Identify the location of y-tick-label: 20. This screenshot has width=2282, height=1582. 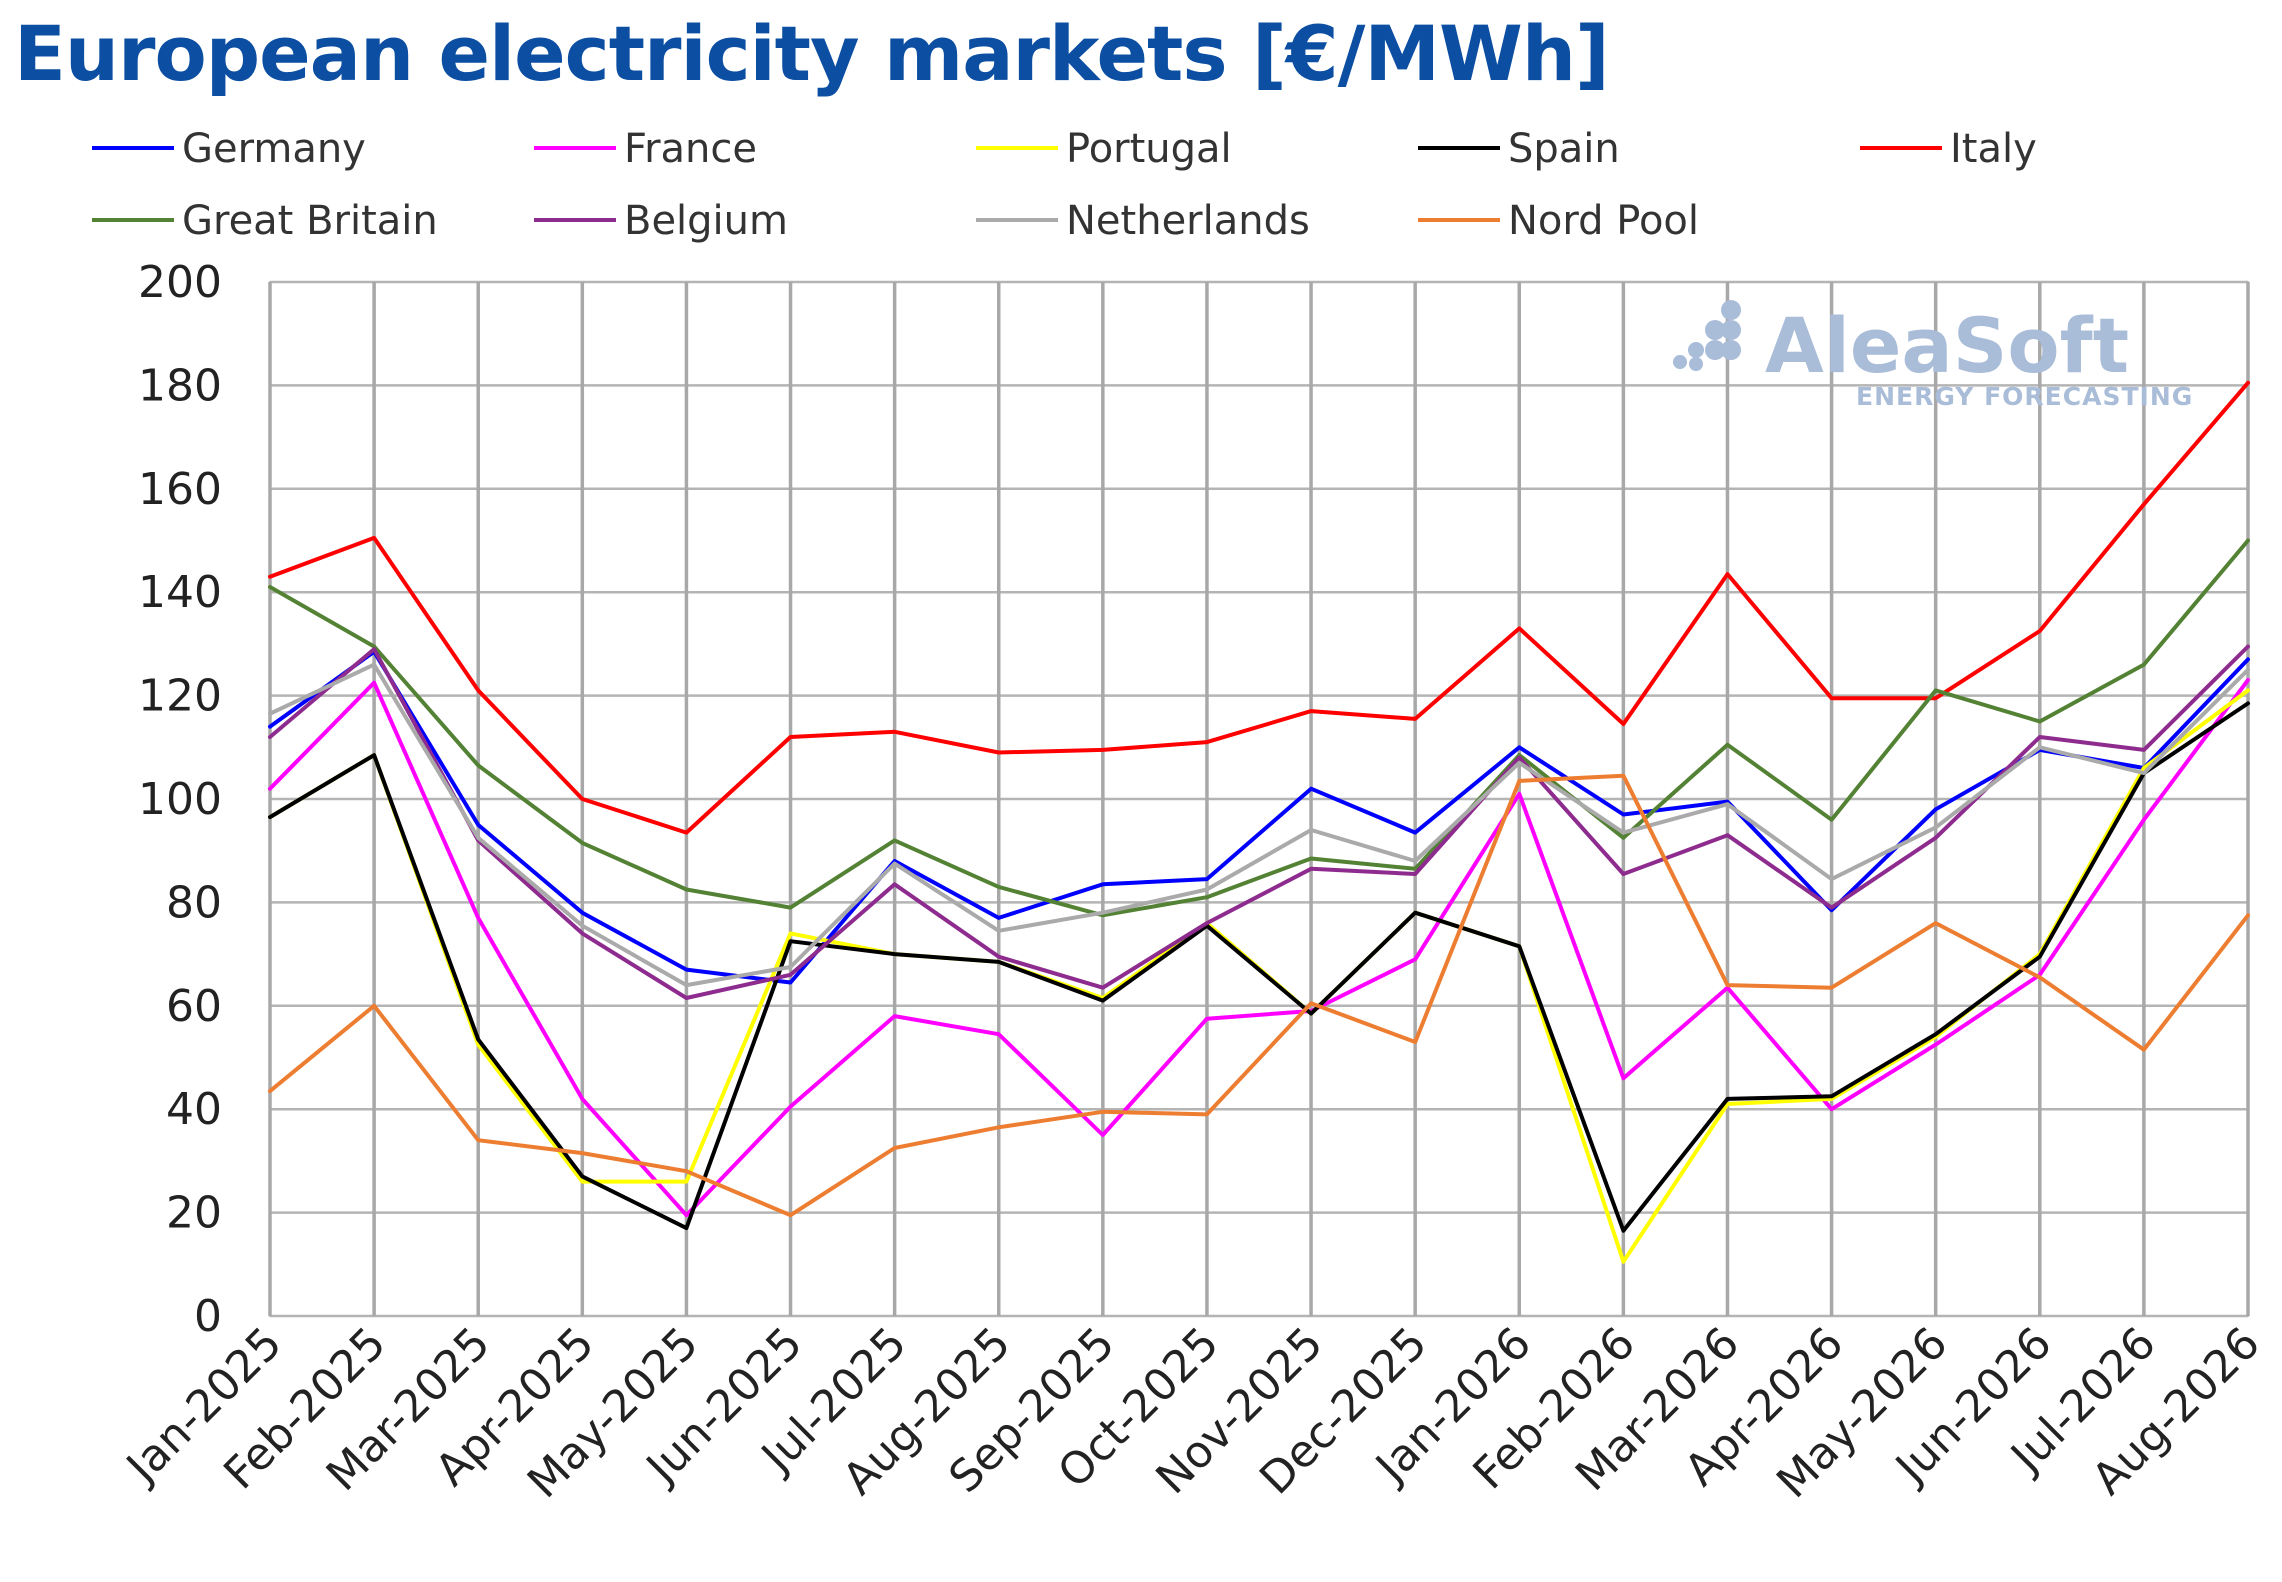
(194, 1213).